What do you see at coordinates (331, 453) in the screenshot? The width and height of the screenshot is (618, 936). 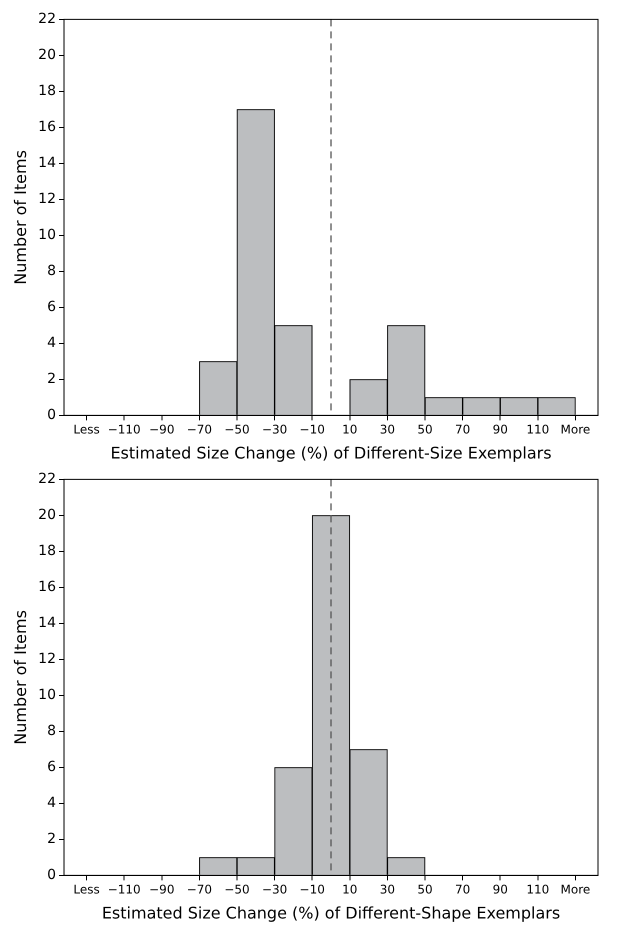 I see `x-axis-title: Estimated Size Change (%) of Different-Size Exemplars` at bounding box center [331, 453].